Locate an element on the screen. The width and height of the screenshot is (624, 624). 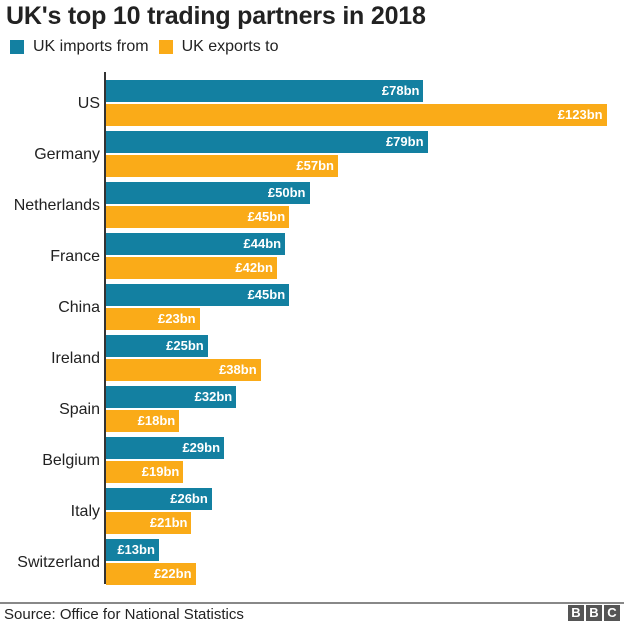
imports-bar: £79bn is located at coordinates (267, 142).